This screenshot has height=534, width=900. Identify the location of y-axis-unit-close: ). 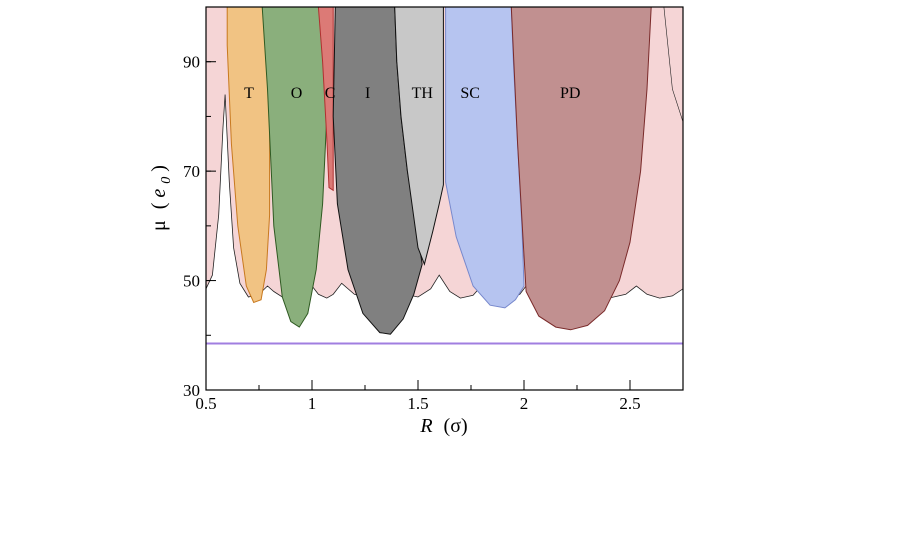
(159, 168).